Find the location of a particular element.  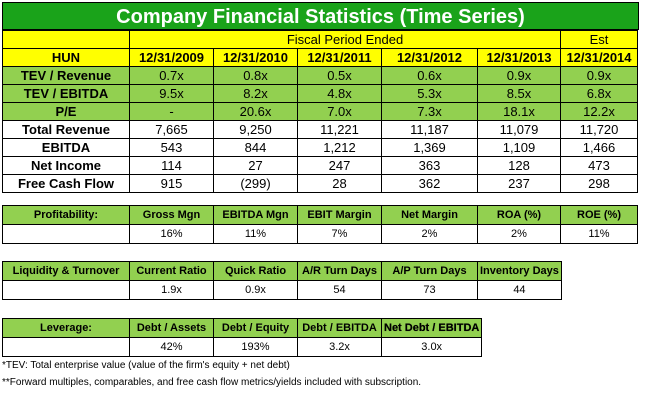

metric-value: 73 is located at coordinates (429, 290).